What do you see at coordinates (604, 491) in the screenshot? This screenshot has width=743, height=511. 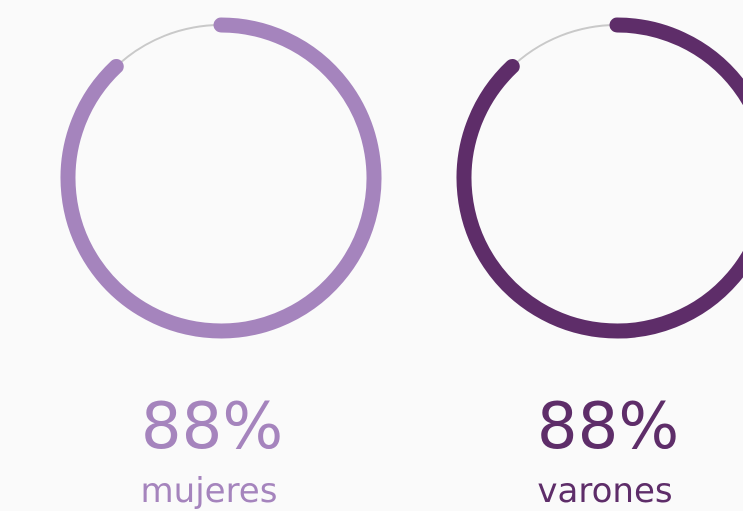 I see `category-label: varones` at bounding box center [604, 491].